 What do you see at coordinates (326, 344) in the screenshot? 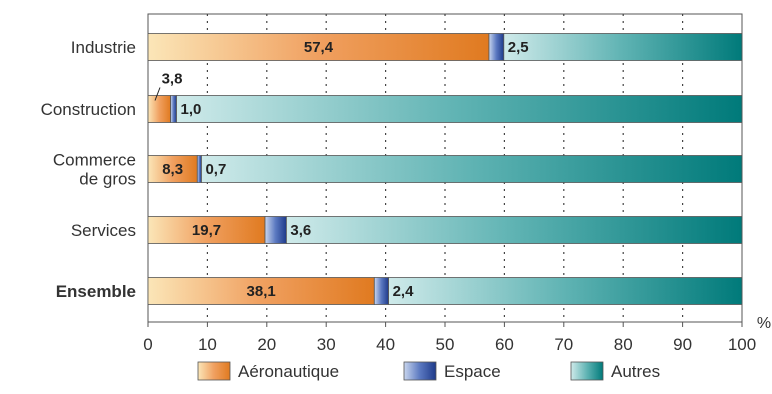
I see `x-tick-label: 30` at bounding box center [326, 344].